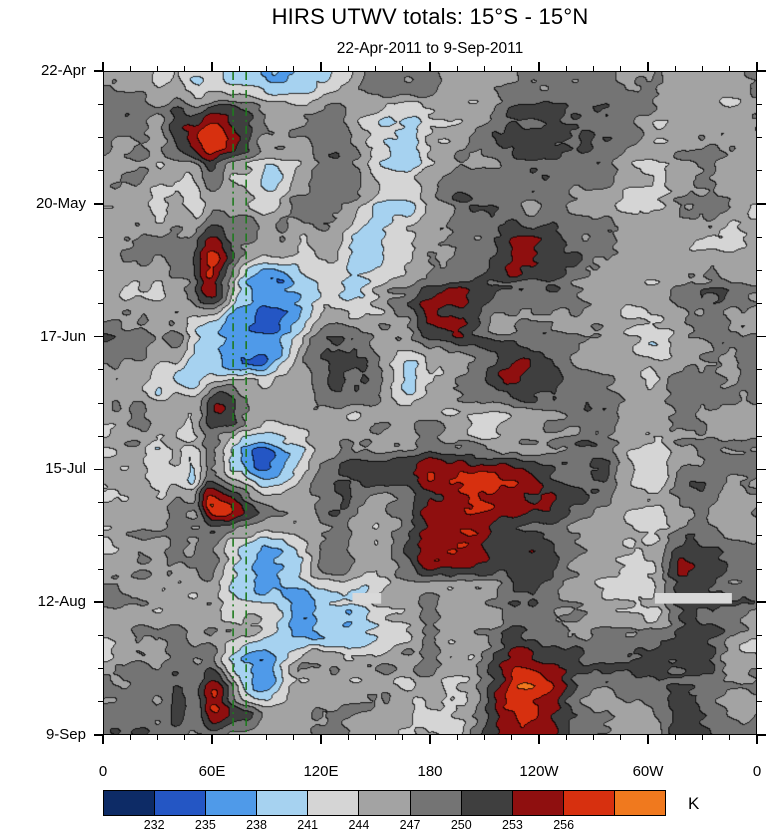 This screenshot has height=834, width=774. I want to click on colorbar-tick-label: 250, so click(461, 825).